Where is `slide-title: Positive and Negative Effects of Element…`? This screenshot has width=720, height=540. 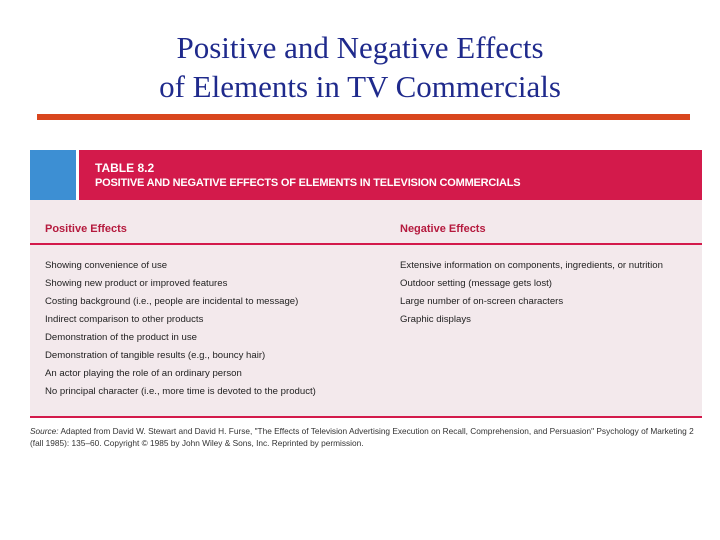 slide-title: Positive and Negative Effects of Element… is located at coordinates (360, 67).